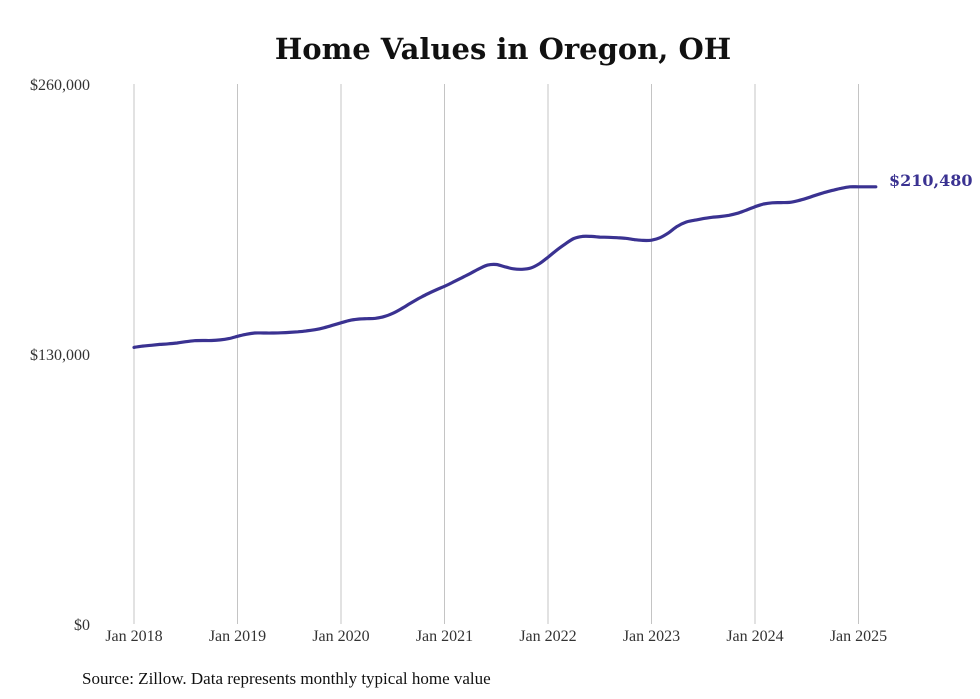  I want to click on x-tick-label: Jan 2023, so click(651, 636).